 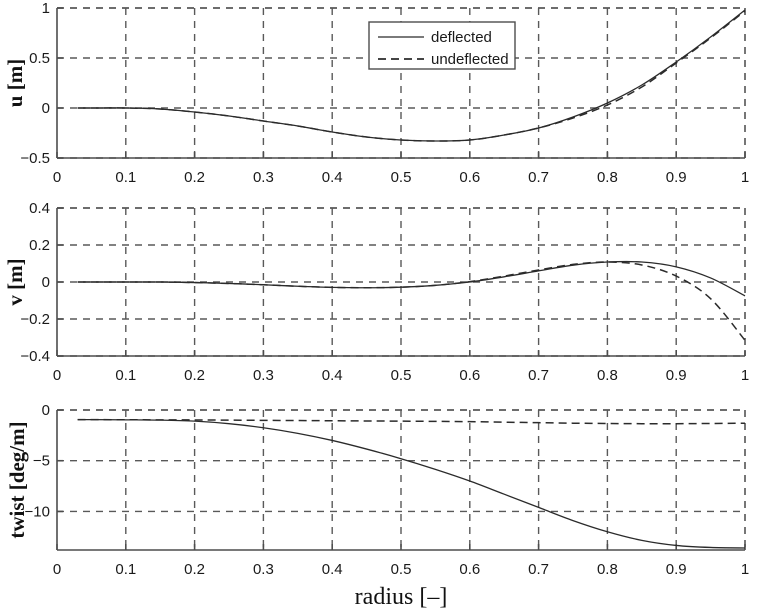 What do you see at coordinates (411, 278) in the screenshot?
I see `series-line-deflected` at bounding box center [411, 278].